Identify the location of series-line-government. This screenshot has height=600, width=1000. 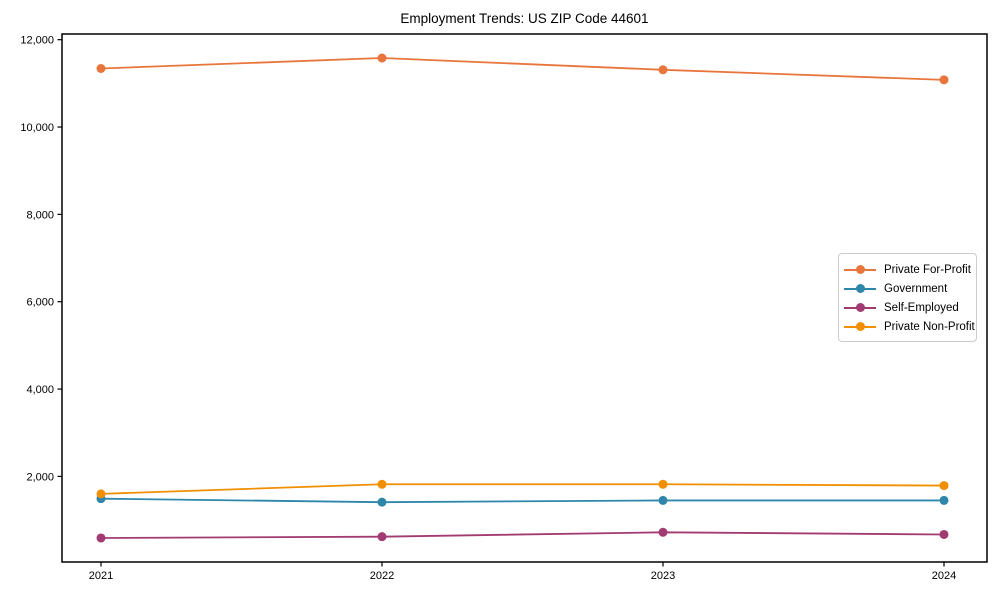
(522, 500).